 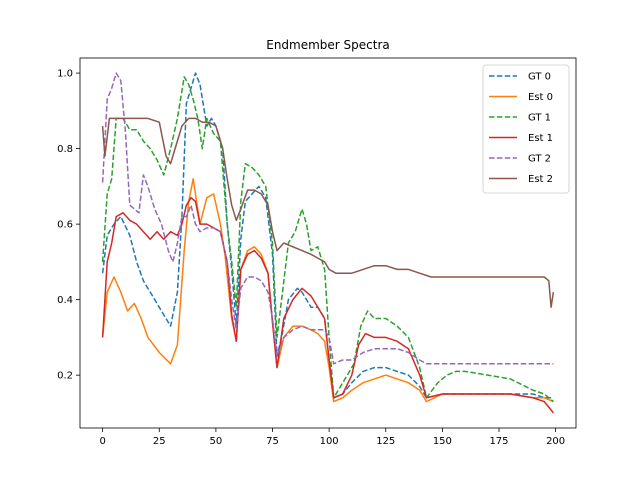 I want to click on y-tick-label: 1.0, so click(x=65, y=74).